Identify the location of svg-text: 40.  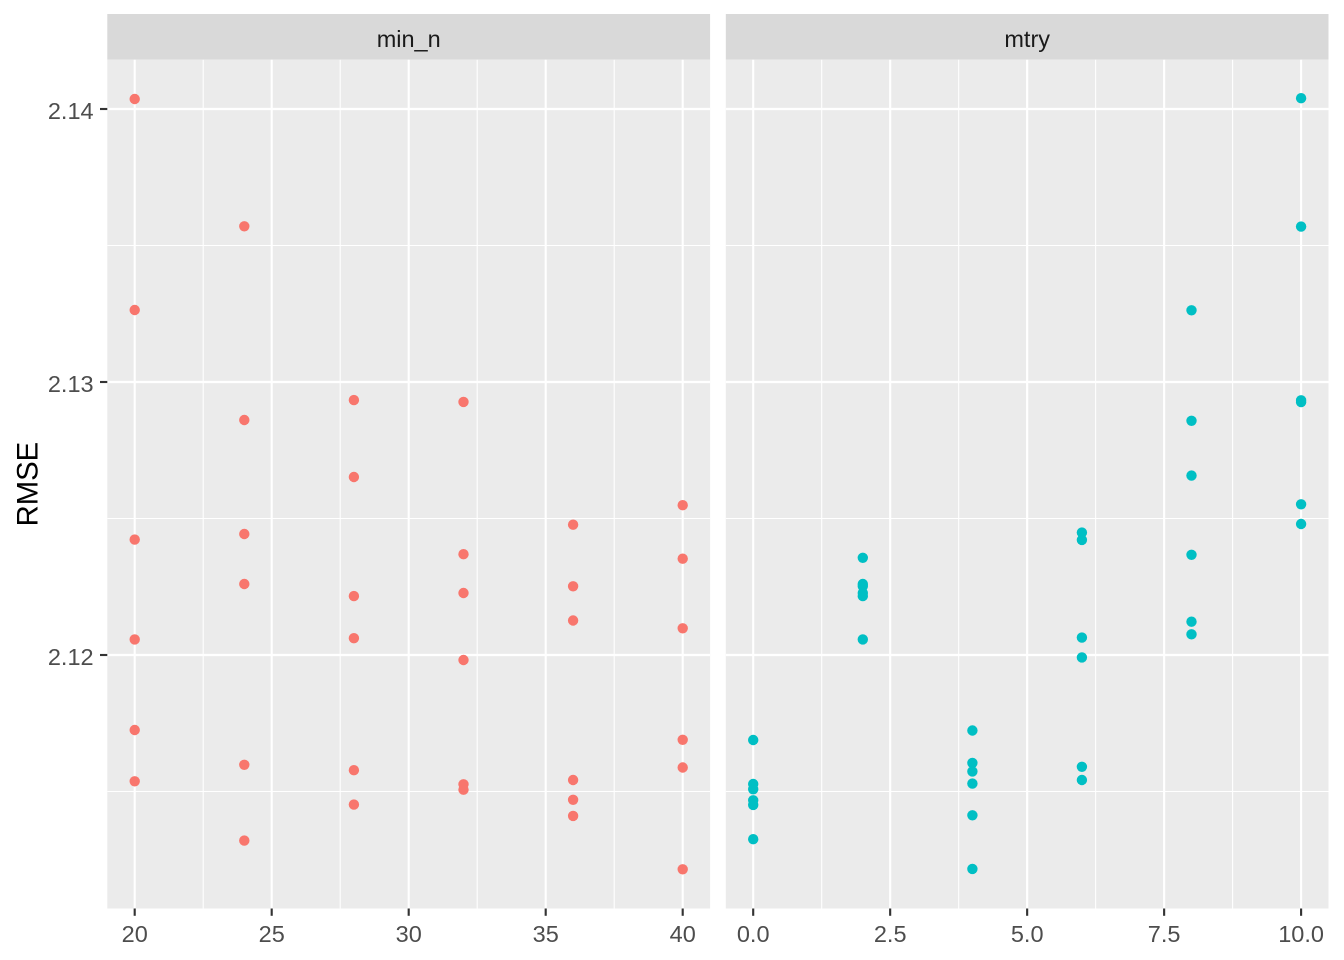
(683, 934).